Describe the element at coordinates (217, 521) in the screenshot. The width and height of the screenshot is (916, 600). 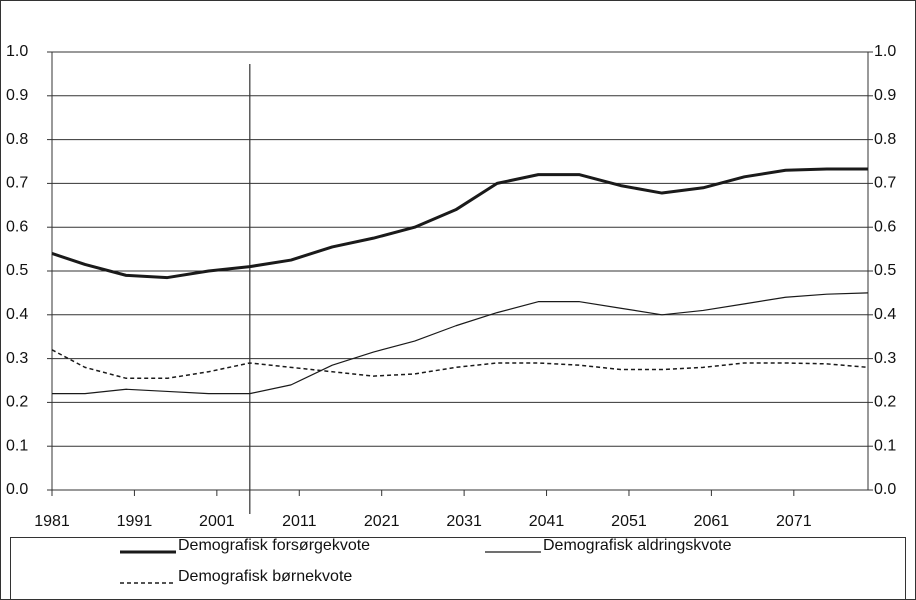
I see `x-tick-label: 2001` at that location.